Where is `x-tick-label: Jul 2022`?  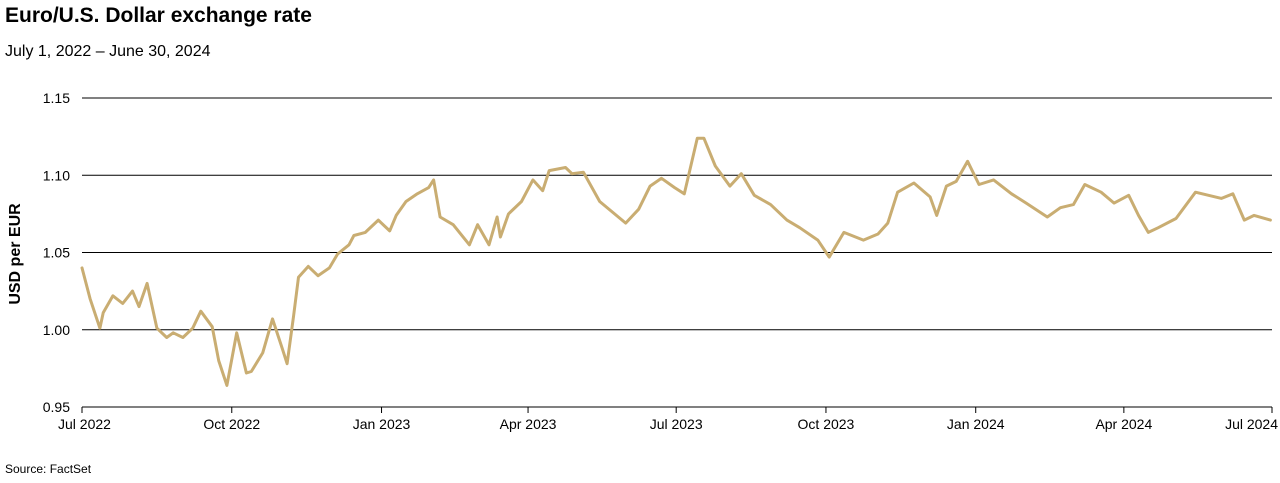 x-tick-label: Jul 2022 is located at coordinates (84, 424).